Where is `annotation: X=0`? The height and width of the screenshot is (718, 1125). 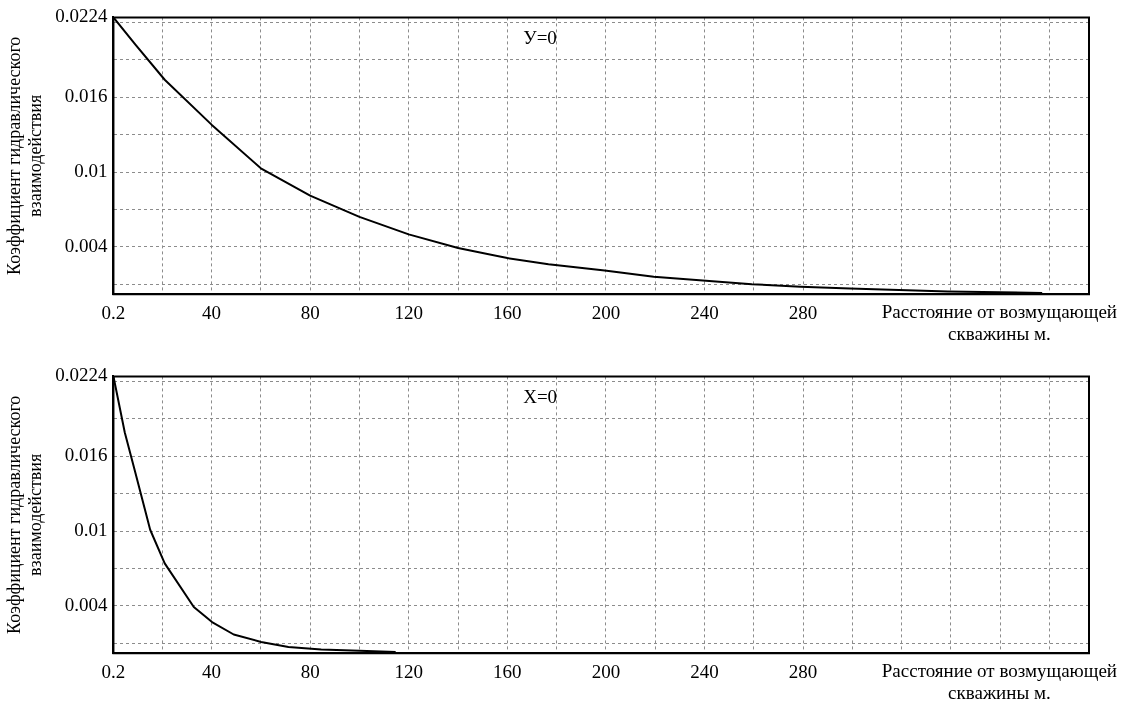 annotation: X=0 is located at coordinates (540, 397).